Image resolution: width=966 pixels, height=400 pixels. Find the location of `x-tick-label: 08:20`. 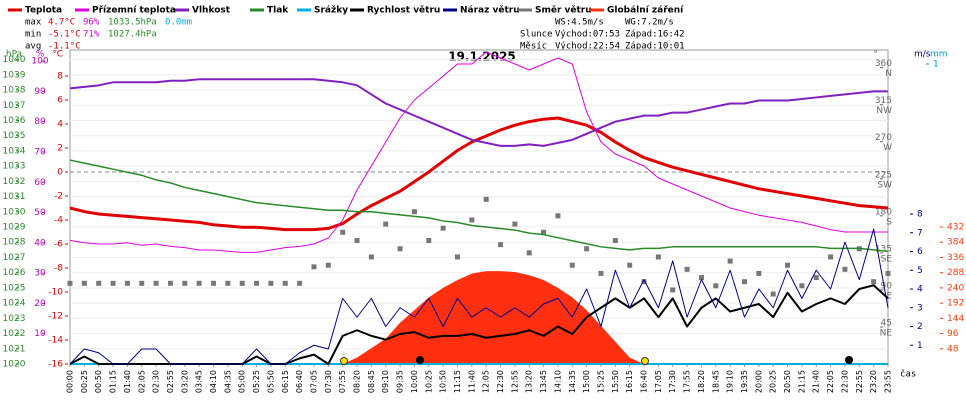

x-tick-label: 08:20 is located at coordinates (357, 381).